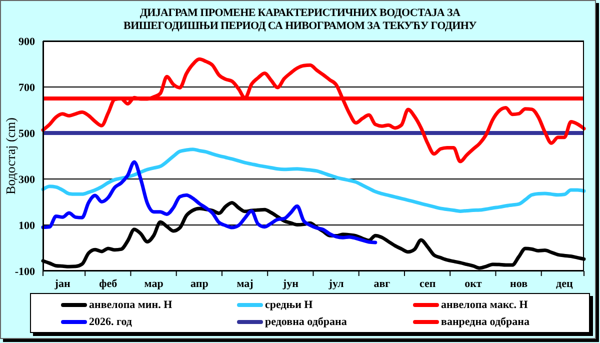 This screenshot has width=600, height=343. I want to click on x-tick-label: окт, so click(473, 284).